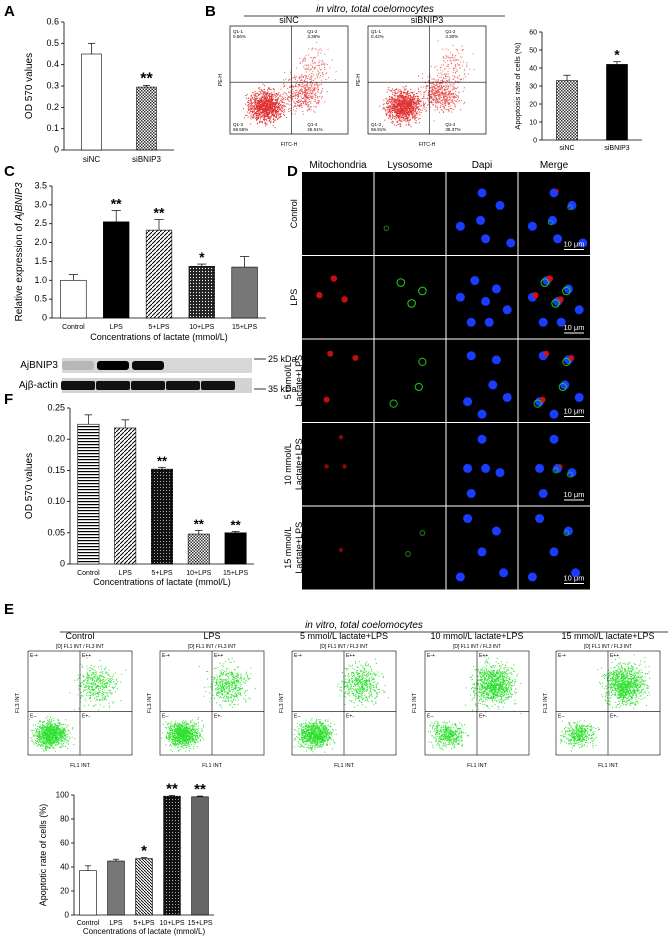  Describe the element at coordinates (451, 36) in the screenshot. I see `flow-b-q12-value: 4.30%` at that location.